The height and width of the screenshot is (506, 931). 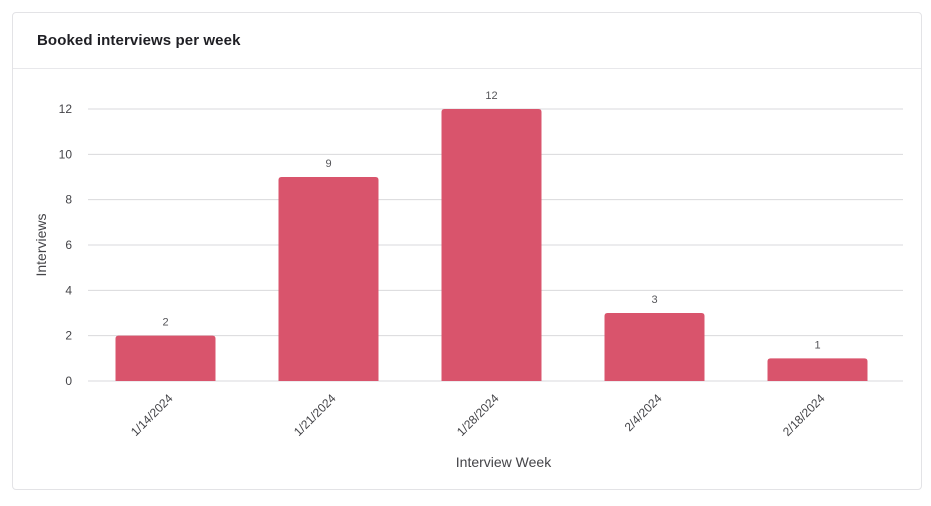 I want to click on data-label: 2, so click(x=165, y=323).